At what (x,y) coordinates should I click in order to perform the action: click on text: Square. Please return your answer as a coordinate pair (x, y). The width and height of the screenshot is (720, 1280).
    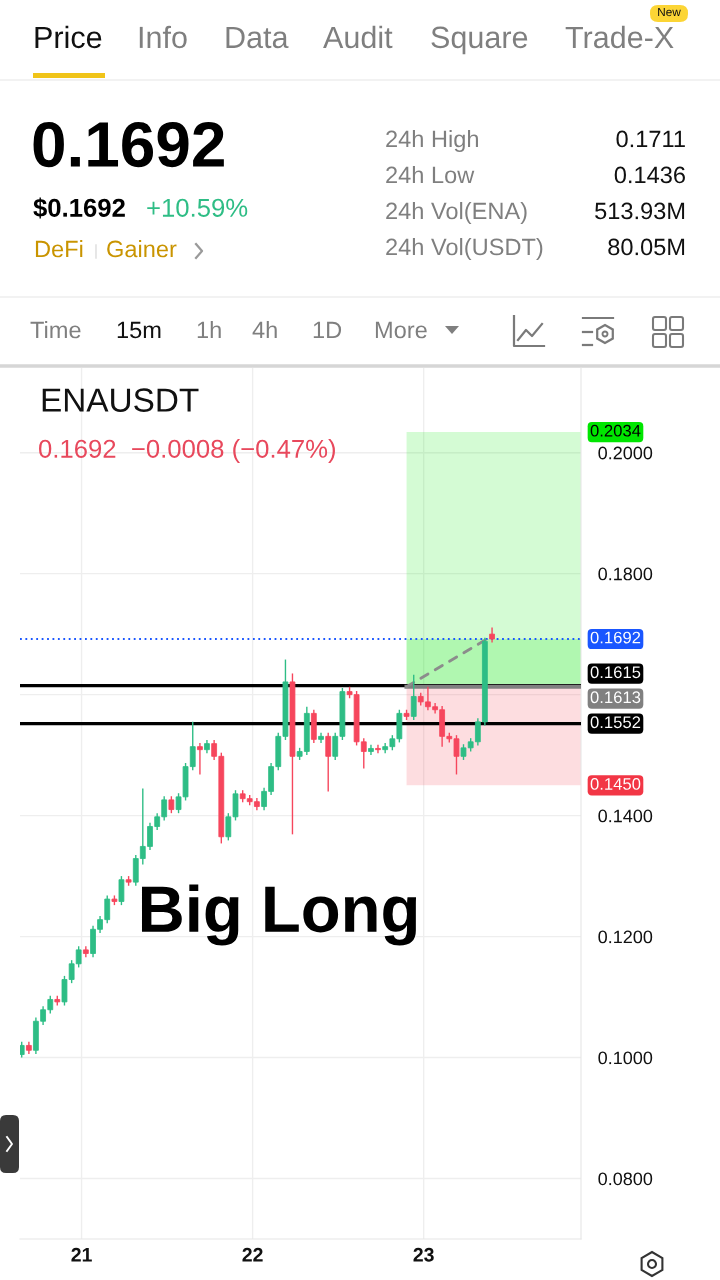
    Looking at the image, I should click on (479, 40).